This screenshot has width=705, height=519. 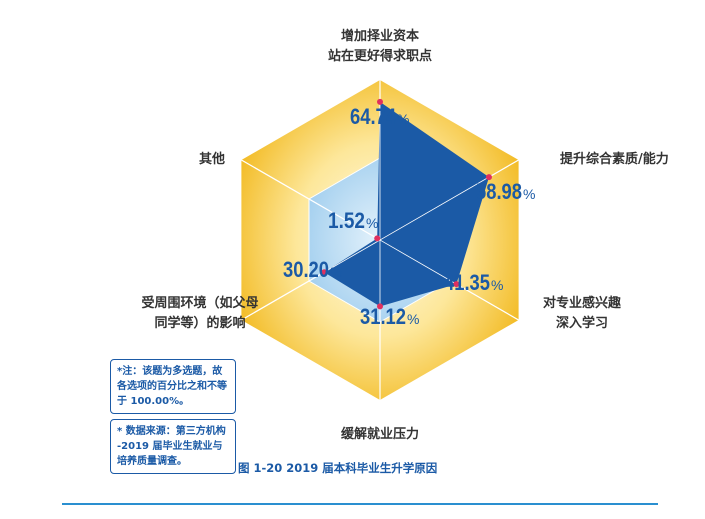 I want to click on value-label: 31.12%, so click(x=389, y=316).